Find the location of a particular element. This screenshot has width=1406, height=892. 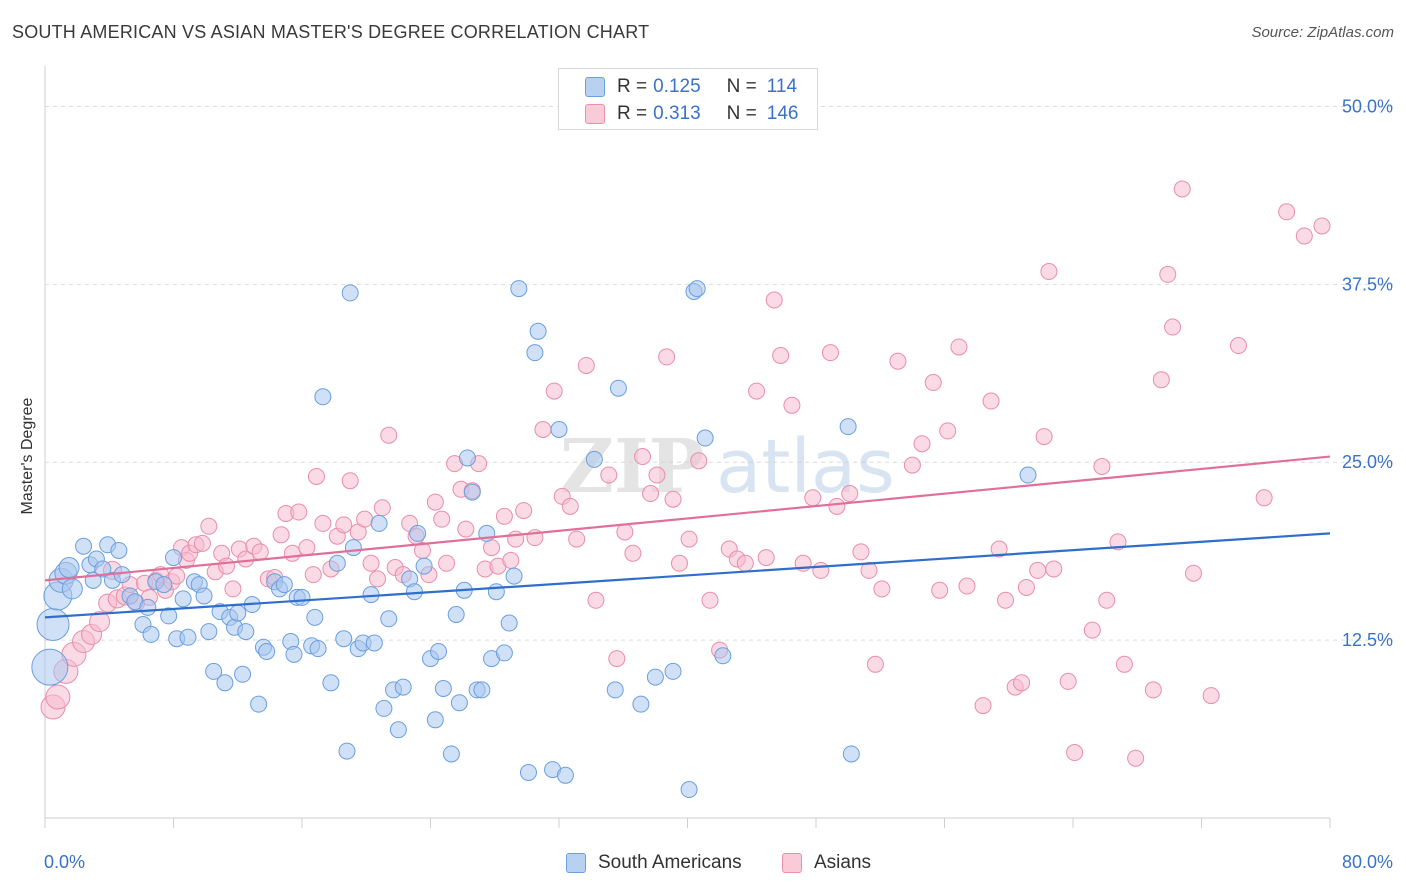

y-tick-labels: 12.5% 25.0% 37.5% 50.0% is located at coordinates (1367, 373).